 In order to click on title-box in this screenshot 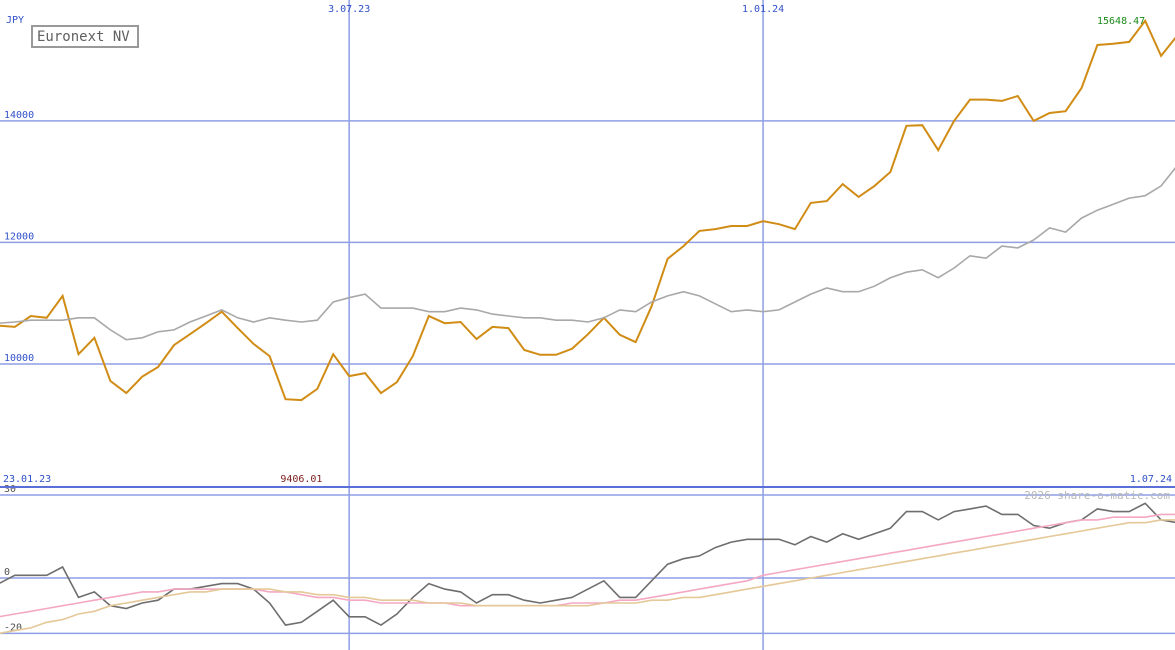, I will do `click(85, 36)`.